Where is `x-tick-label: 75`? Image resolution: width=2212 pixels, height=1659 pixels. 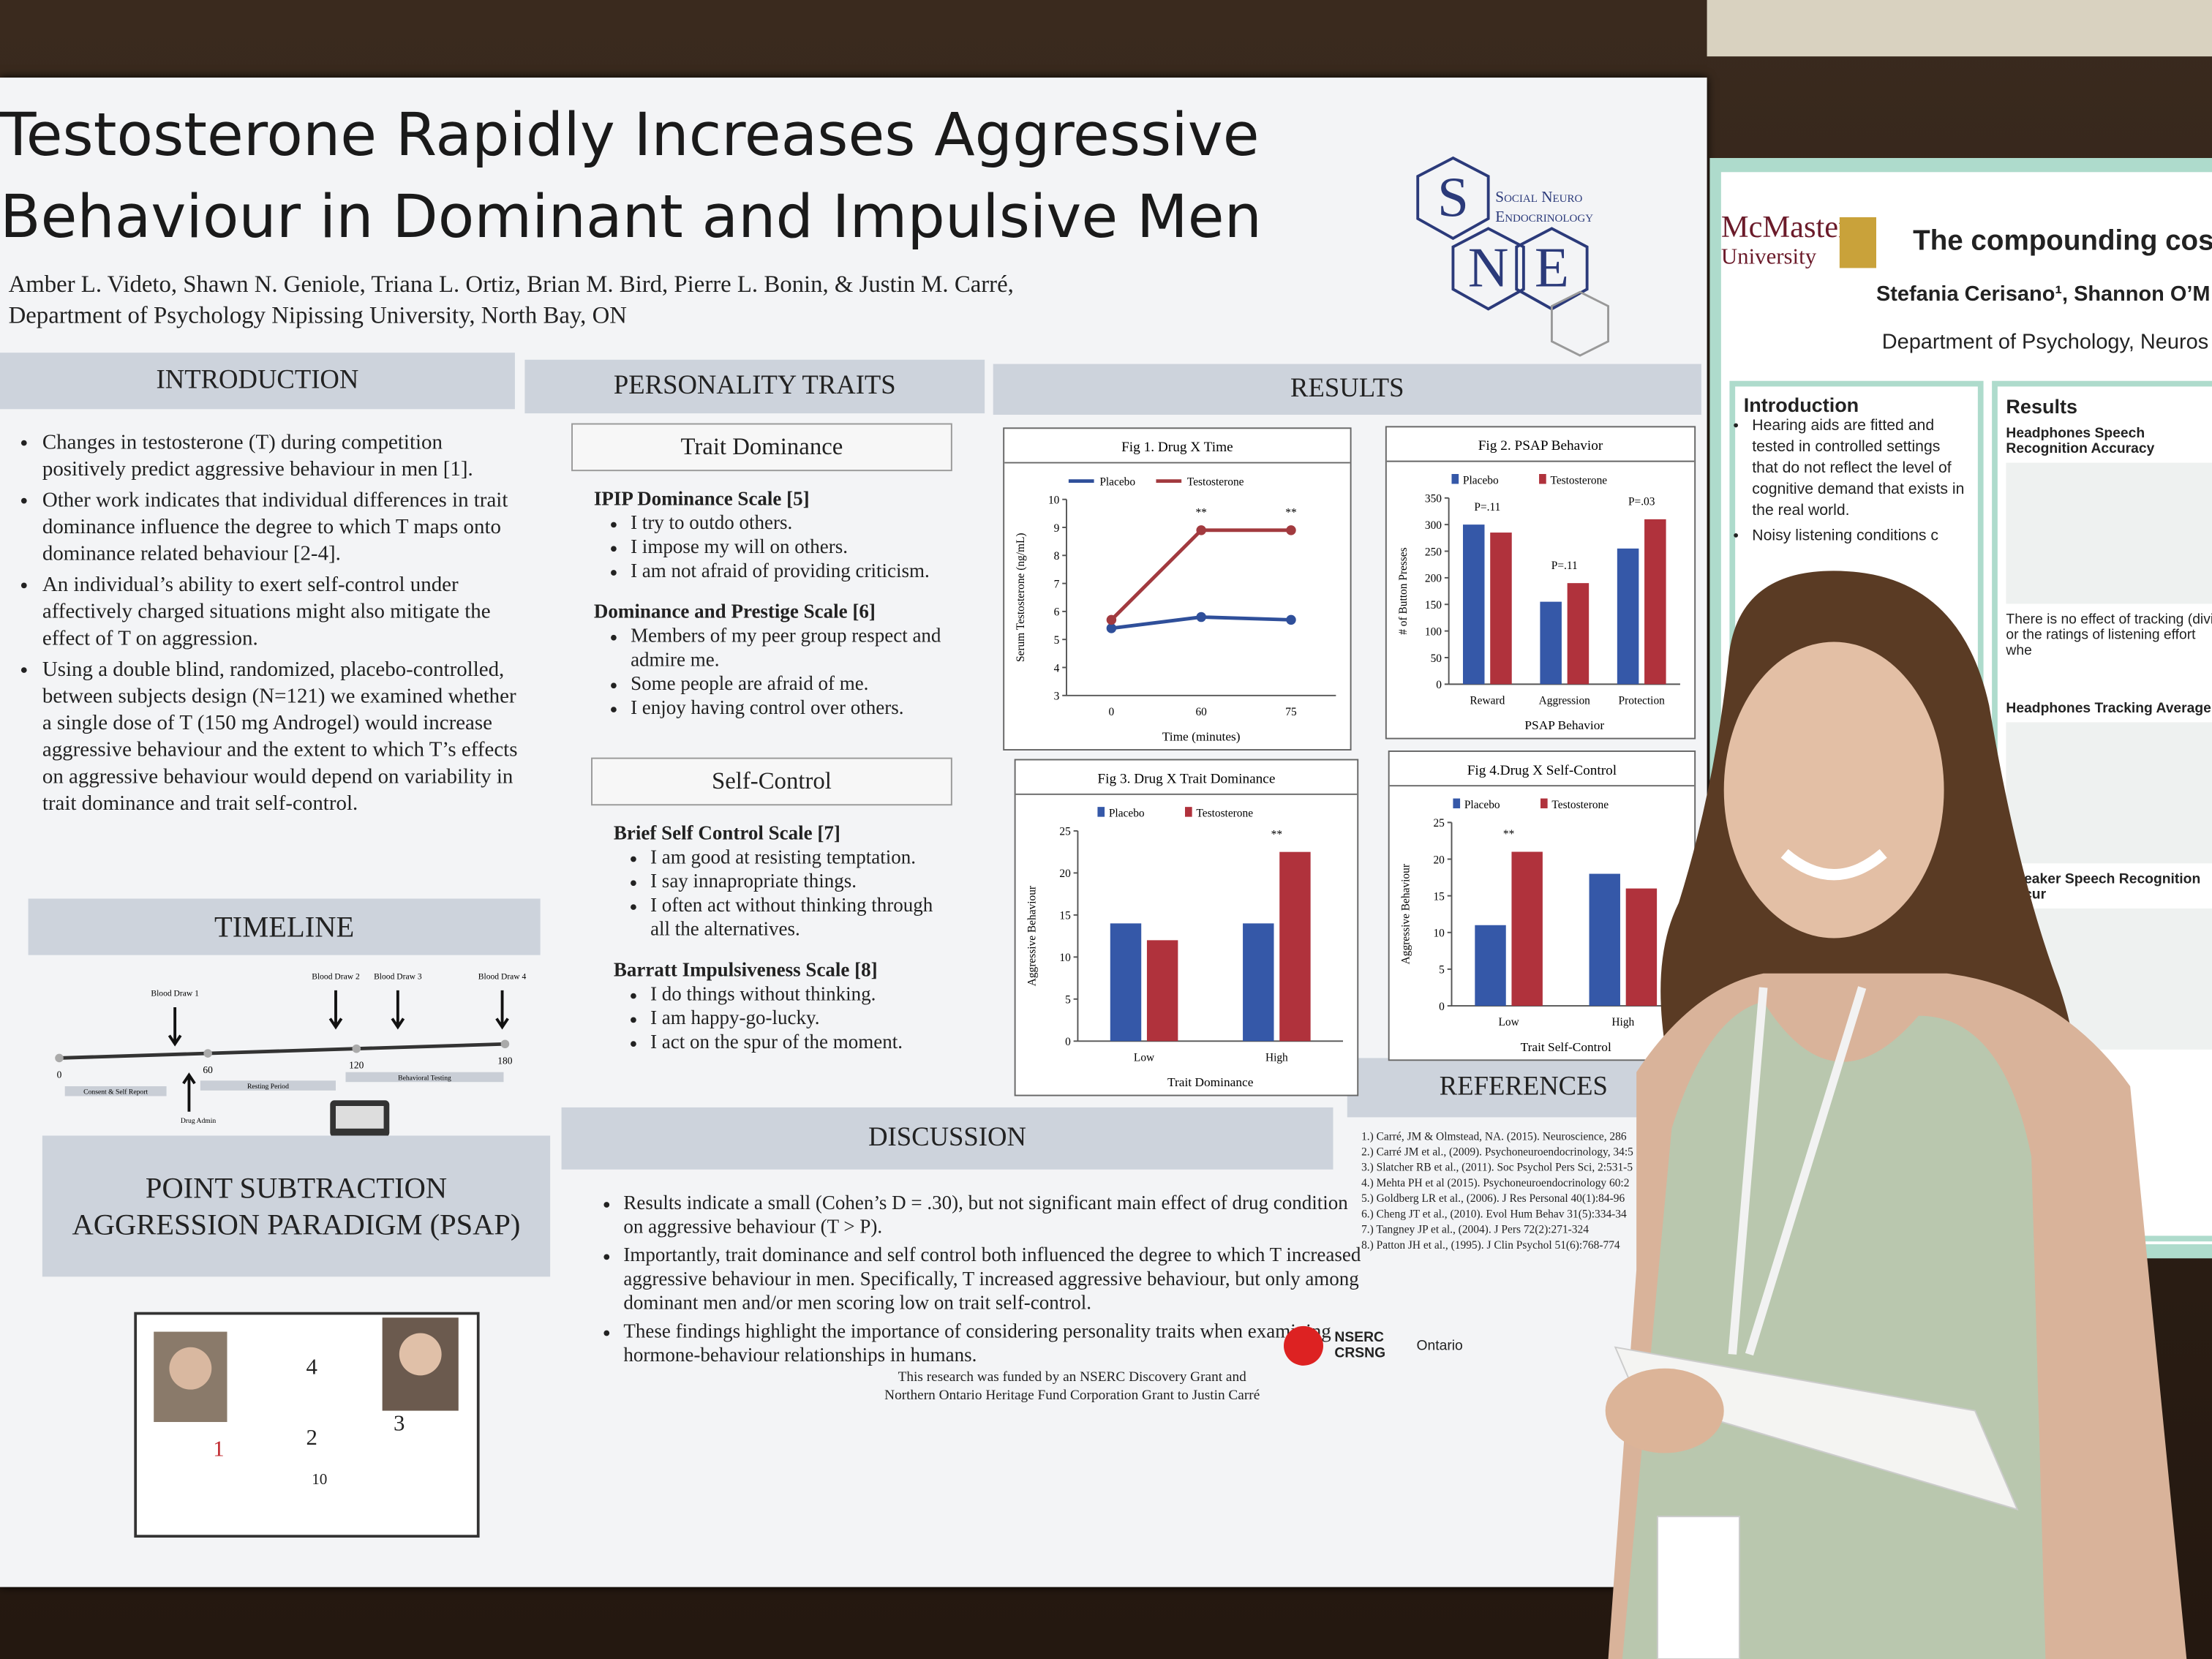
x-tick-label: 75 is located at coordinates (1291, 712).